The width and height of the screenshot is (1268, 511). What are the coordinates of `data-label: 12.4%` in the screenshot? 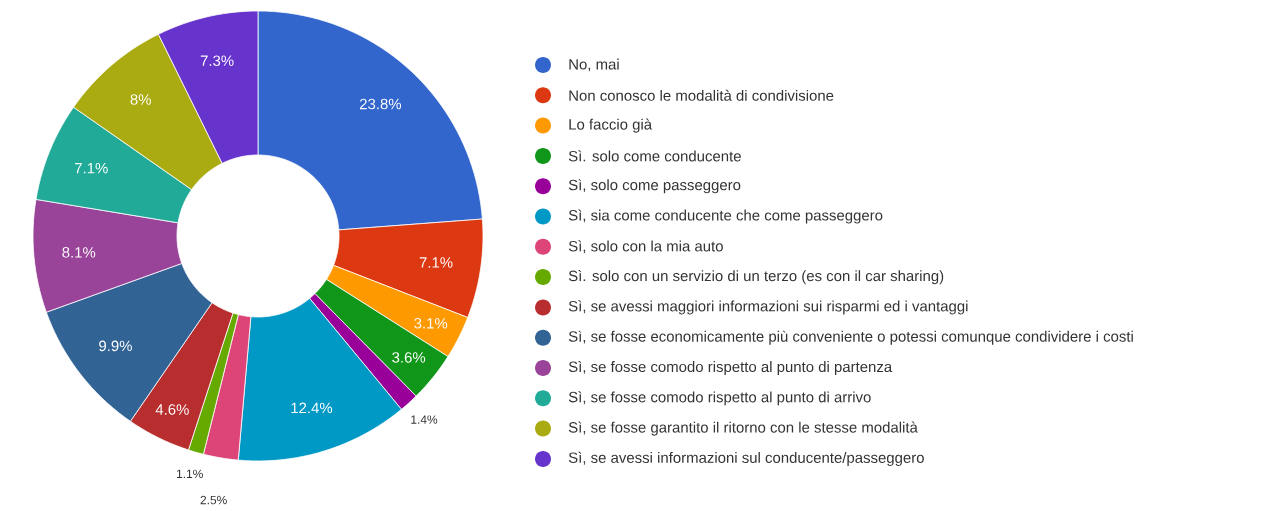 It's located at (312, 408).